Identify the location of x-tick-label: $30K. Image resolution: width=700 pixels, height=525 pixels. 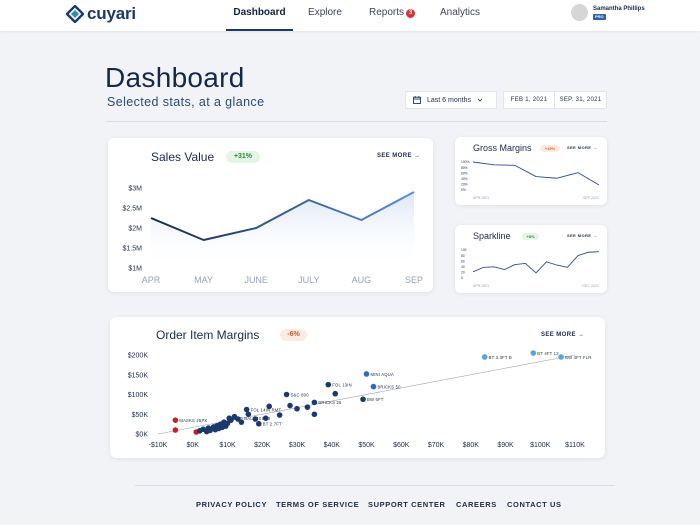
(297, 445).